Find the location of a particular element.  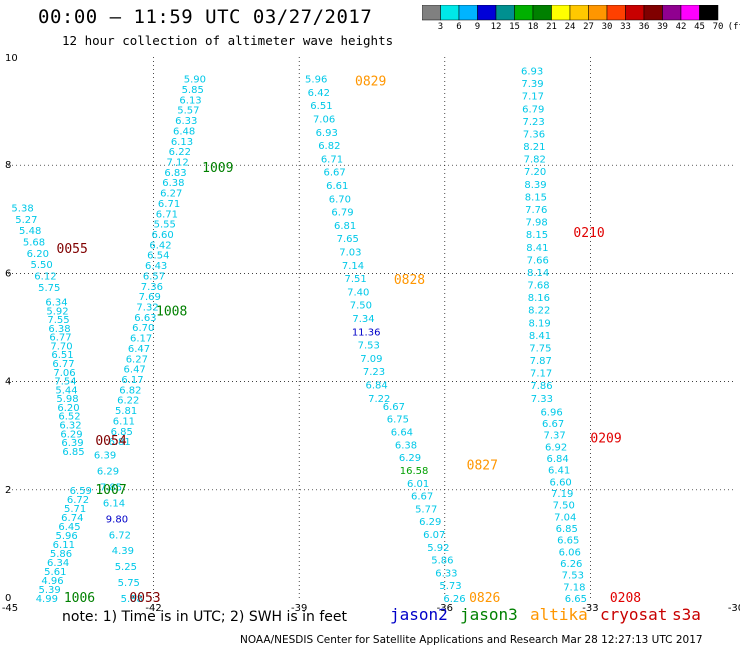

wave-height-label: 6.72 is located at coordinates (78, 500).